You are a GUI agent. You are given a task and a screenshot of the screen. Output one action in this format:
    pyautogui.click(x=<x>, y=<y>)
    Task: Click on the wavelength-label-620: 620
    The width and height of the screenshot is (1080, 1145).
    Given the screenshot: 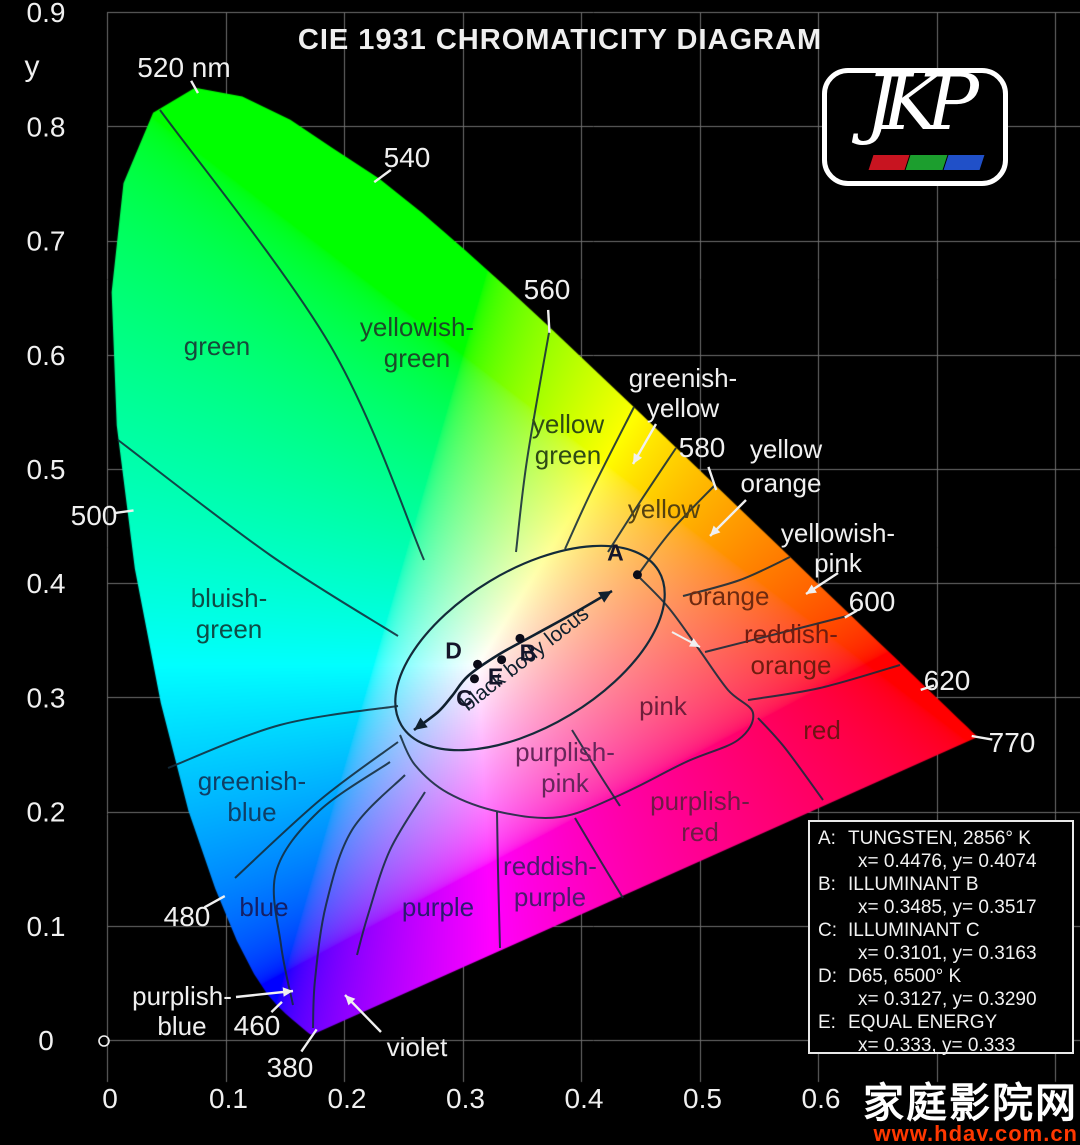 What is the action you would take?
    pyautogui.click(x=947, y=680)
    